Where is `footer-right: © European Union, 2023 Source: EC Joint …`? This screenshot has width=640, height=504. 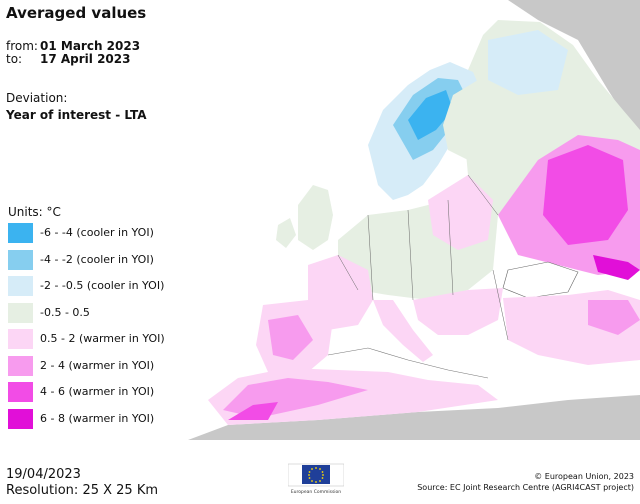
footer-right: © European Union, 2023 Source: EC Joint … is located at coordinates (525, 482).